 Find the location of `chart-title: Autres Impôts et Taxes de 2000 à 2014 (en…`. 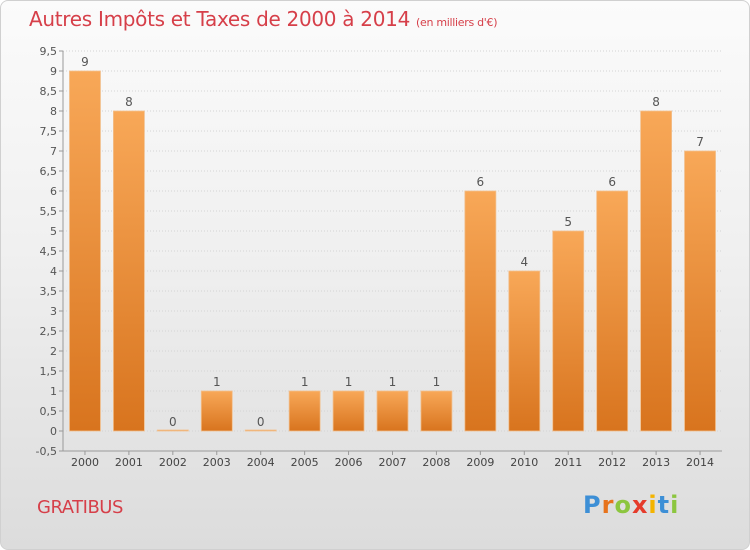

chart-title: Autres Impôts et Taxes de 2000 à 2014 (en… is located at coordinates (263, 19).